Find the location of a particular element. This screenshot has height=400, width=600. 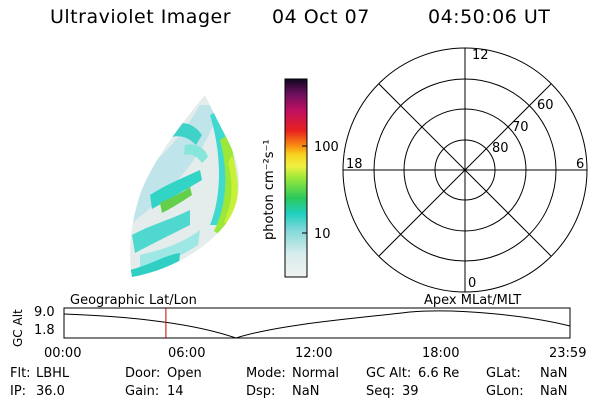

gcalt-label: GC Alt: is located at coordinates (389, 373).